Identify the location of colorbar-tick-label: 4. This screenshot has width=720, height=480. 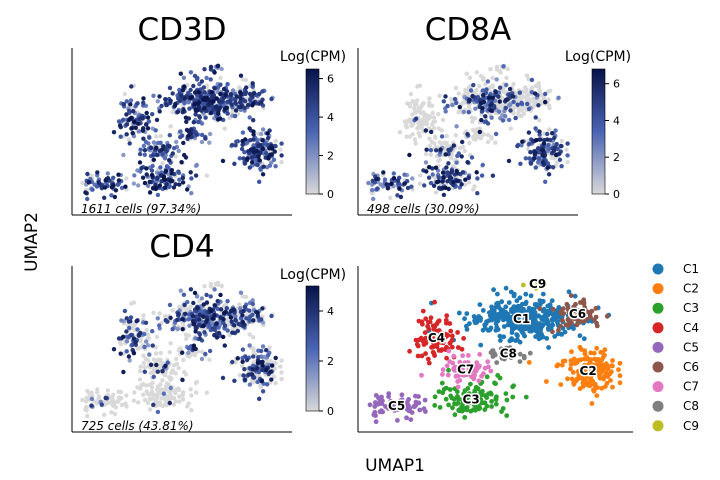
(616, 121).